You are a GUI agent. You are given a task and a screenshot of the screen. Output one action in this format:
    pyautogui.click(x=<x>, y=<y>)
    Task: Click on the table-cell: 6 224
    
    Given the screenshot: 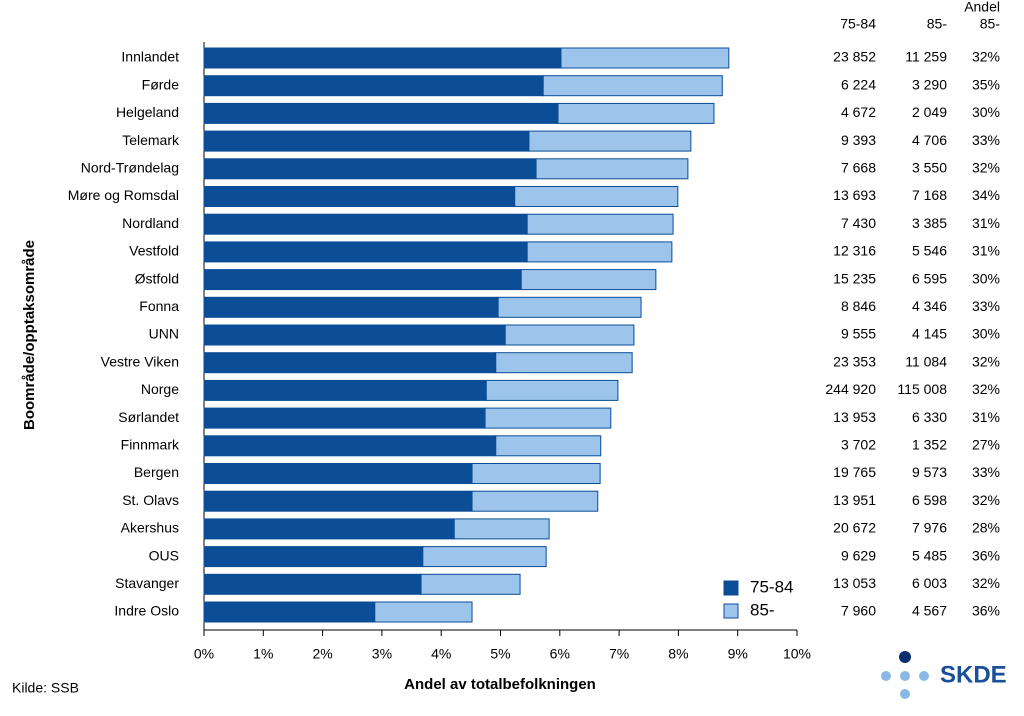 What is the action you would take?
    pyautogui.click(x=858, y=84)
    